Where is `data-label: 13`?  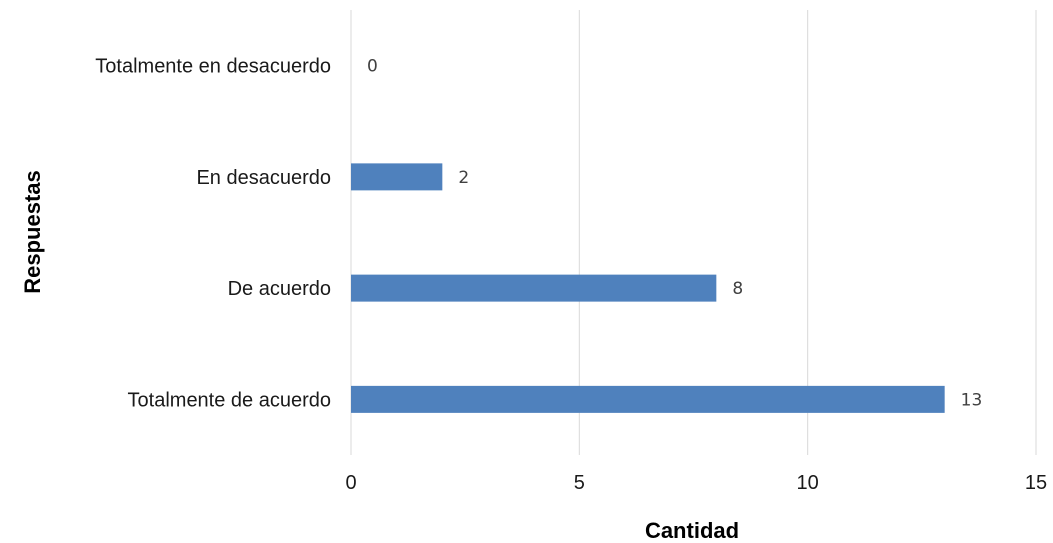 data-label: 13 is located at coordinates (972, 400).